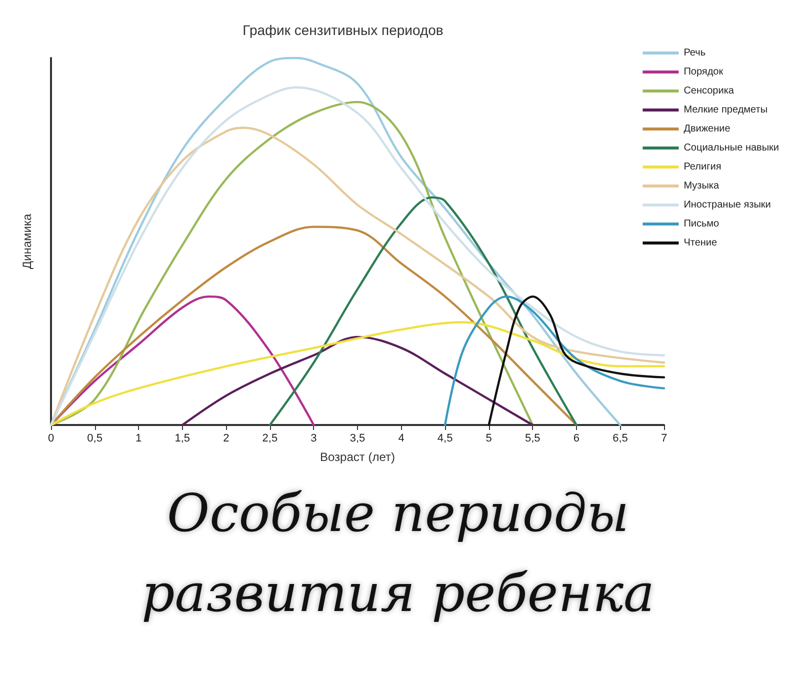  Describe the element at coordinates (27, 242) in the screenshot. I see `y-axis-title: Динамика` at that location.